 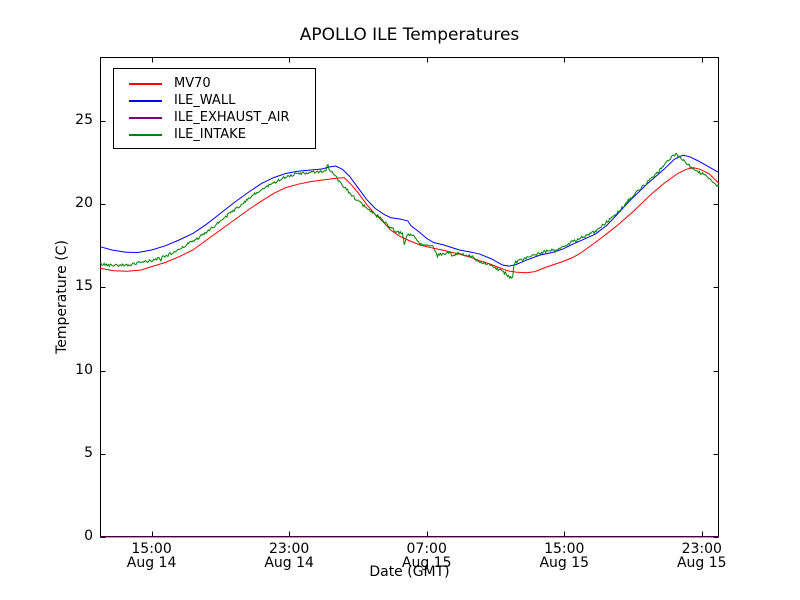 I want to click on legend-item-mv70: MV70, so click(x=214, y=83).